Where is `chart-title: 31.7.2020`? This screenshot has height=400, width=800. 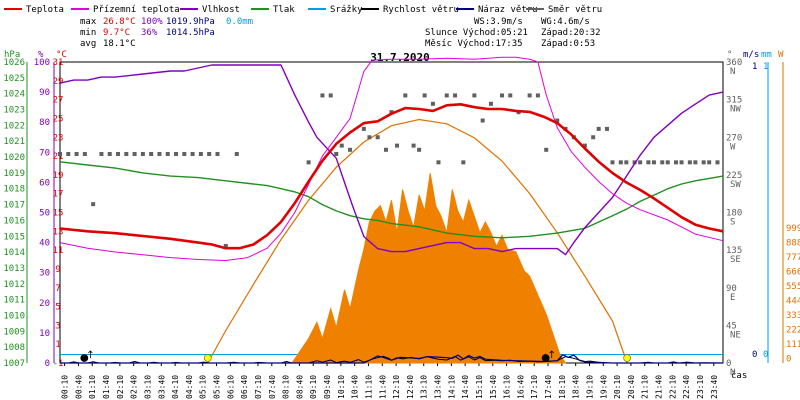 chart-title: 31.7.2020 is located at coordinates (400, 57).